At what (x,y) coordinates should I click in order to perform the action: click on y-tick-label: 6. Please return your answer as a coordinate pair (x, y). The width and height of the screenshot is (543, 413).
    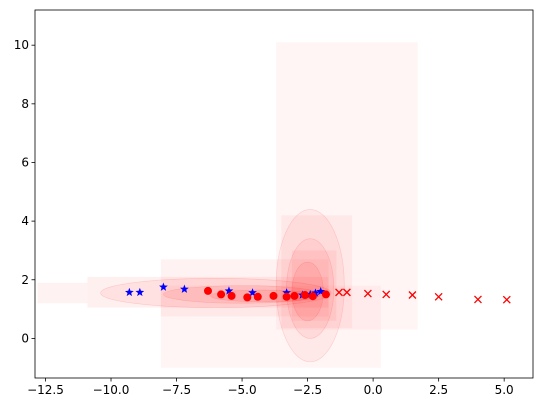
    Looking at the image, I should click on (25, 162).